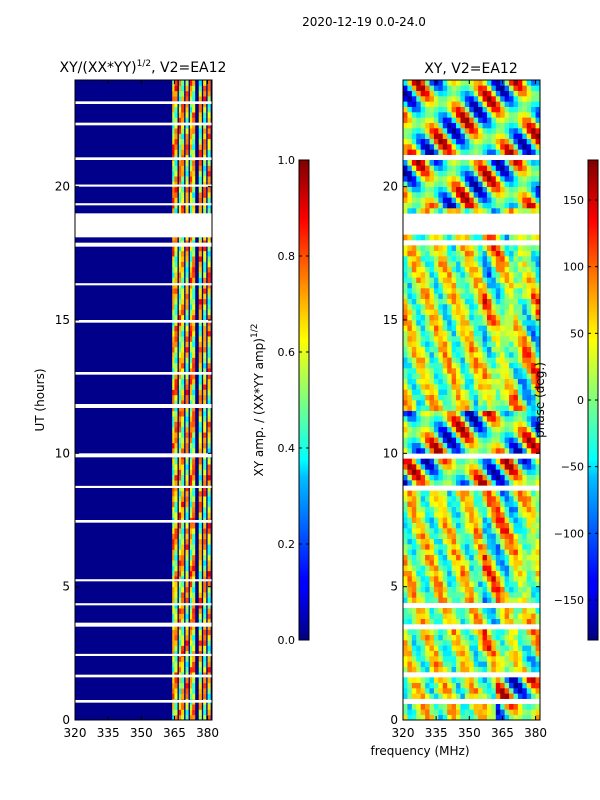  I want to click on y-tick-label: 5, so click(66, 587).